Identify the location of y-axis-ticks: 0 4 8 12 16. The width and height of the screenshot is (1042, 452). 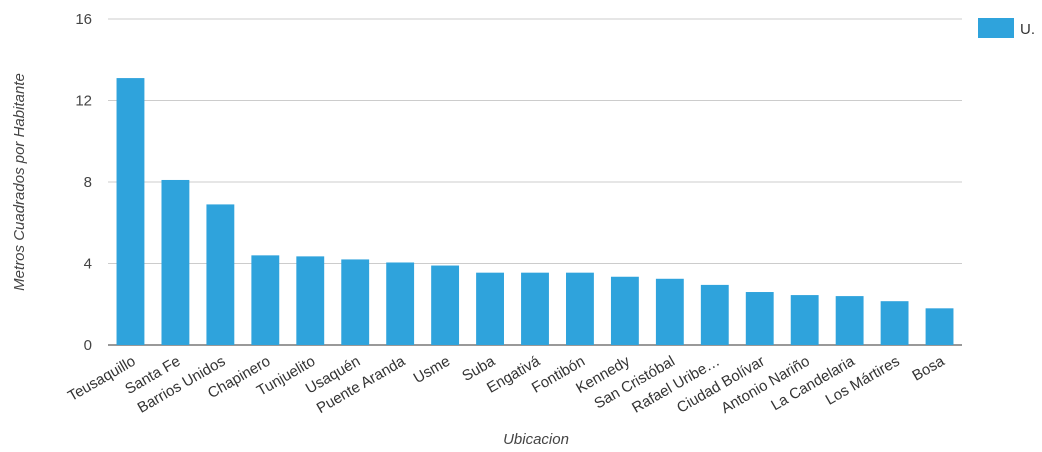
(83, 182).